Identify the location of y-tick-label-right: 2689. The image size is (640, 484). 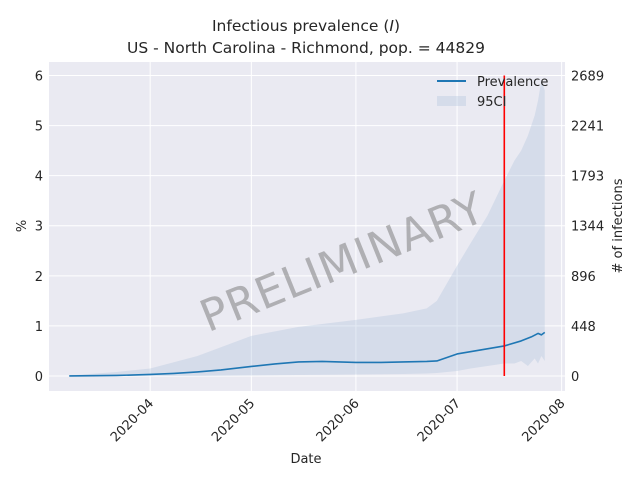
(587, 77).